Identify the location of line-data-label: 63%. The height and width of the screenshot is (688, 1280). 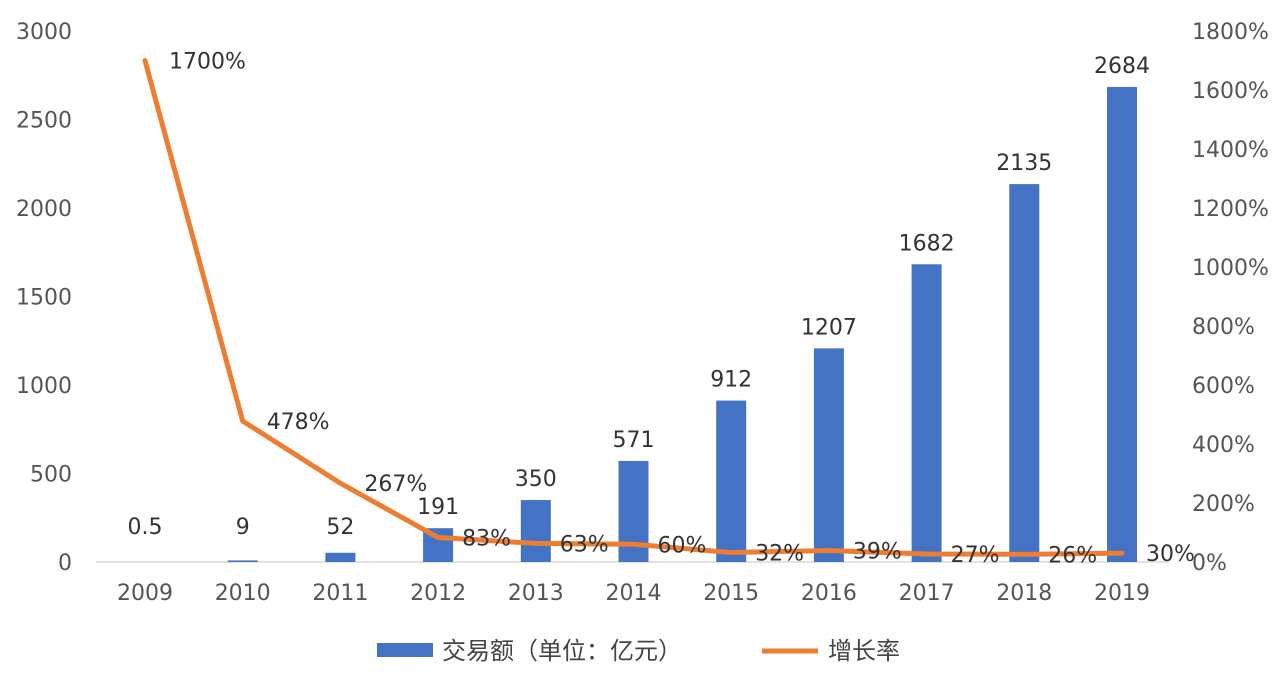
(584, 544).